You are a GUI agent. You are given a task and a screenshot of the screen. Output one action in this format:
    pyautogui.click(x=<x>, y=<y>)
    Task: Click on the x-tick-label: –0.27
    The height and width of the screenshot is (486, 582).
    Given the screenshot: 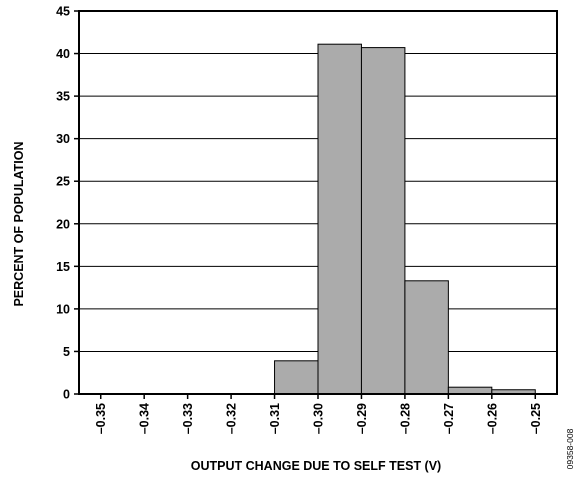 What is the action you would take?
    pyautogui.click(x=449, y=418)
    